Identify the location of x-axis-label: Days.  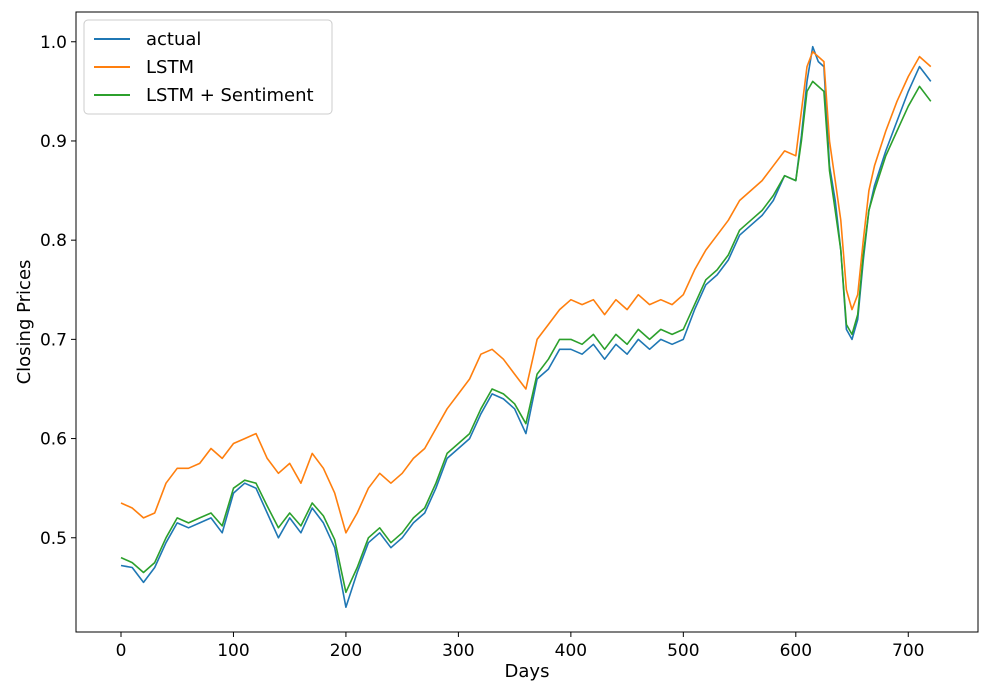
(527, 671).